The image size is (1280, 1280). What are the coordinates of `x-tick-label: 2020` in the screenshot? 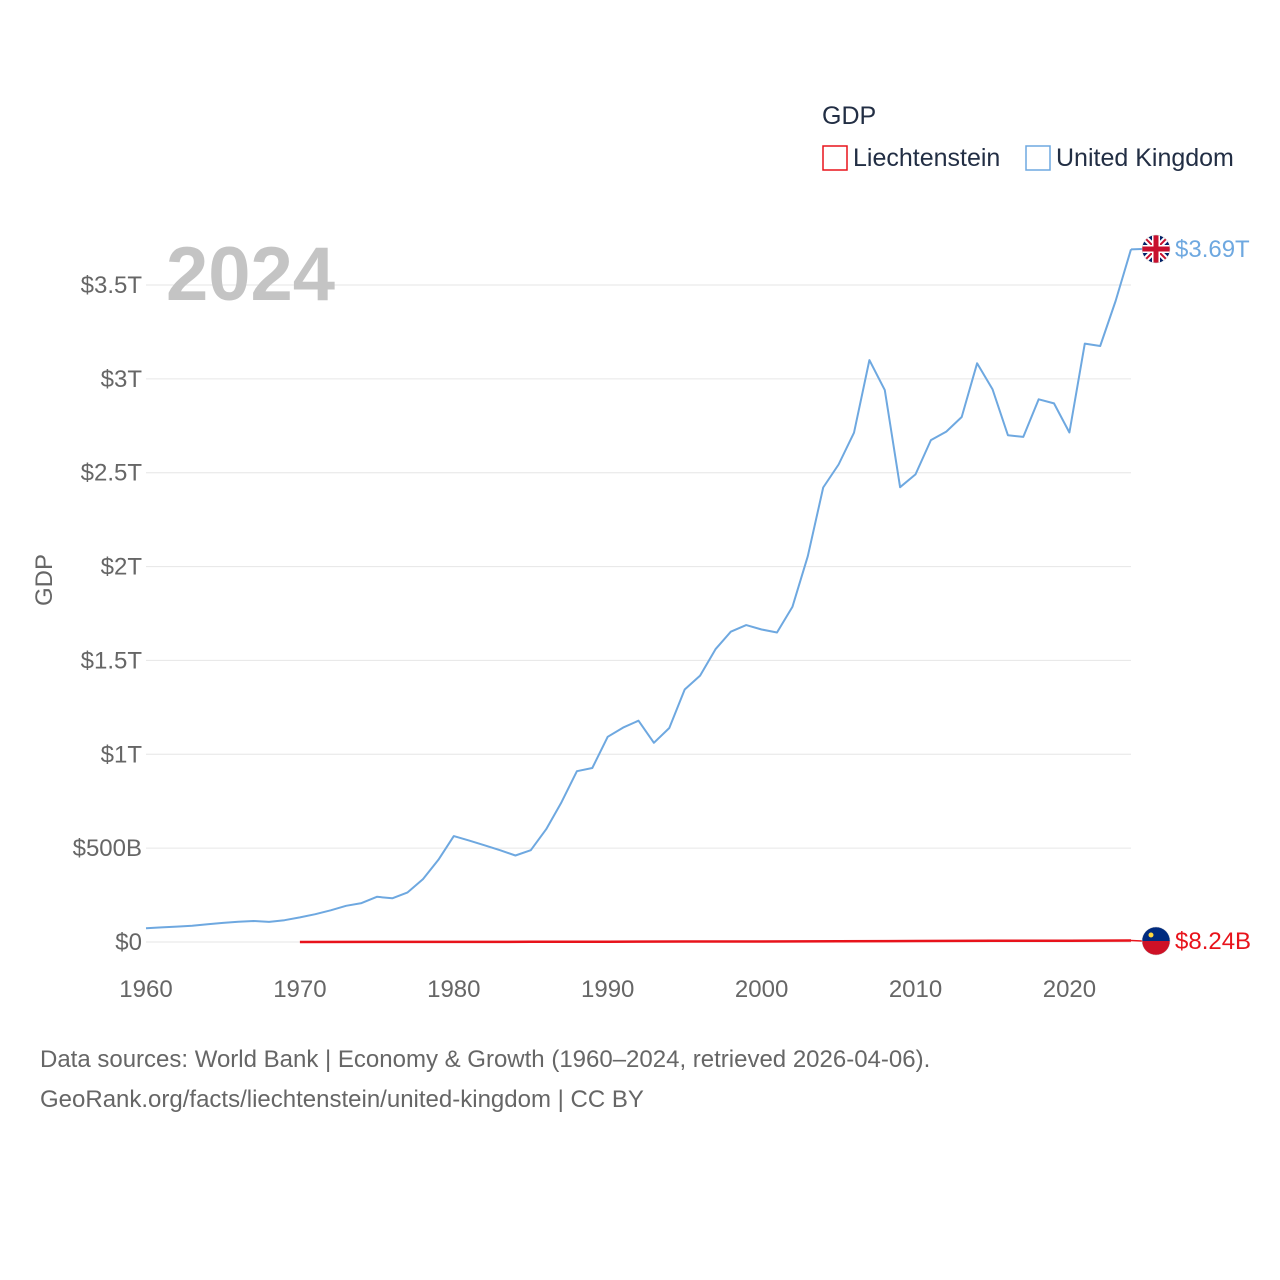 It's located at (1069, 989).